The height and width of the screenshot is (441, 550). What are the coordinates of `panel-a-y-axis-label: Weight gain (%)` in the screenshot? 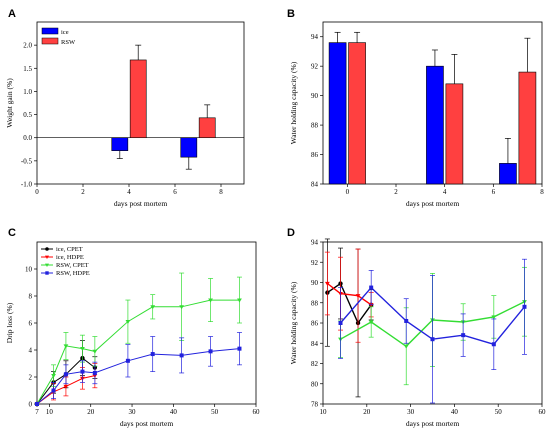 It's located at (9, 103).